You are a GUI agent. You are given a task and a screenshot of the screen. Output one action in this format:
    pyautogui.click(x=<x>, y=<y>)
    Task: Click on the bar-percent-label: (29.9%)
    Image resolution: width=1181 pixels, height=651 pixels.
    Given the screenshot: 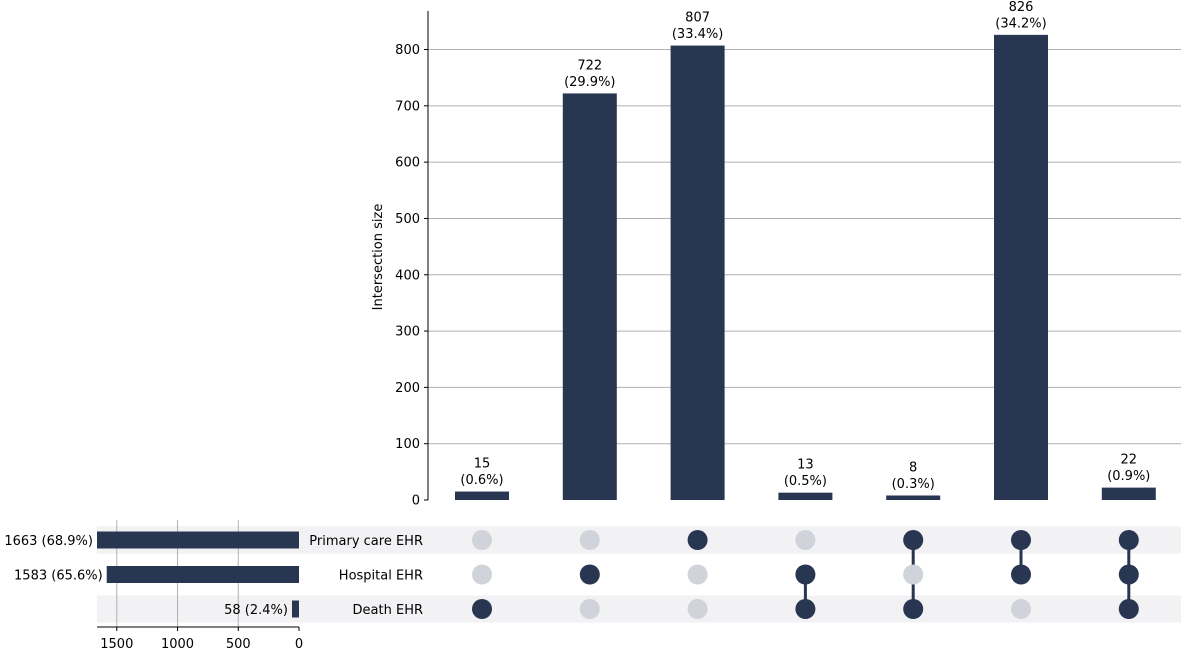 What is the action you would take?
    pyautogui.click(x=589, y=82)
    